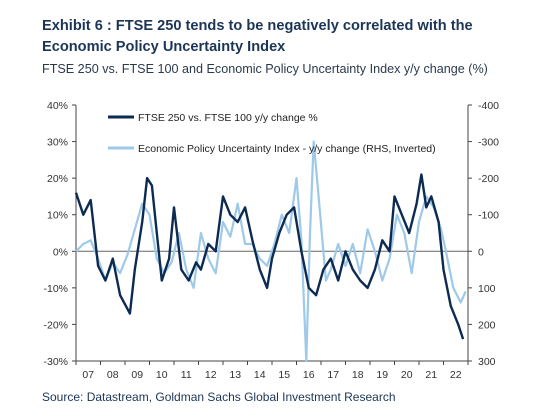 The image size is (534, 413). Describe the element at coordinates (488, 179) in the screenshot. I see `right-tick-label: -200` at that location.